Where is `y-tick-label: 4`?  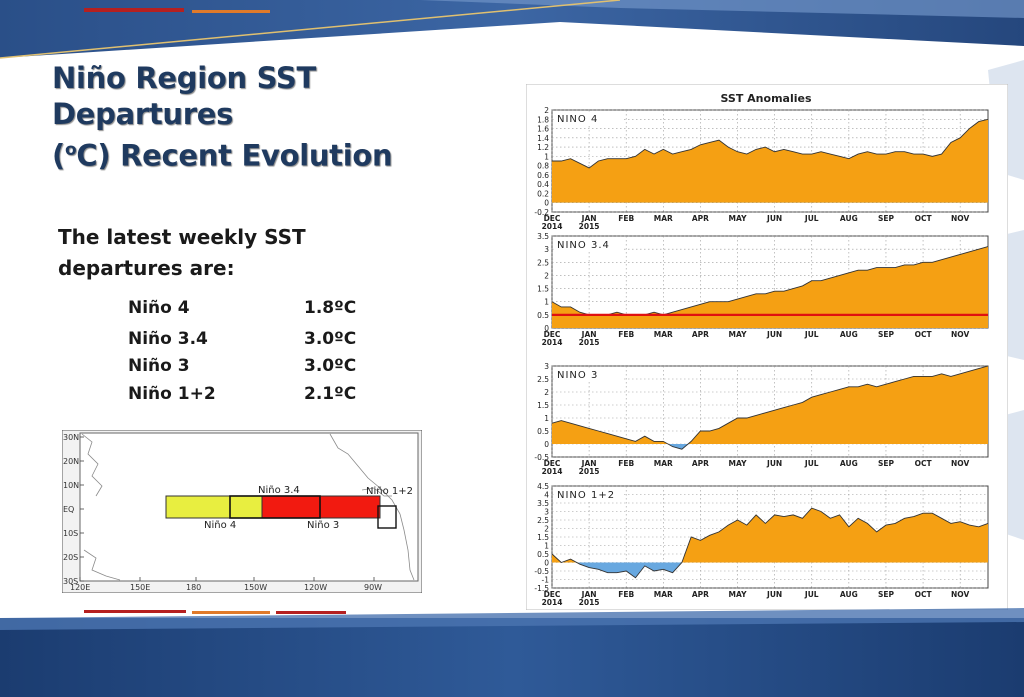 y-tick-label: 4 is located at coordinates (546, 495).